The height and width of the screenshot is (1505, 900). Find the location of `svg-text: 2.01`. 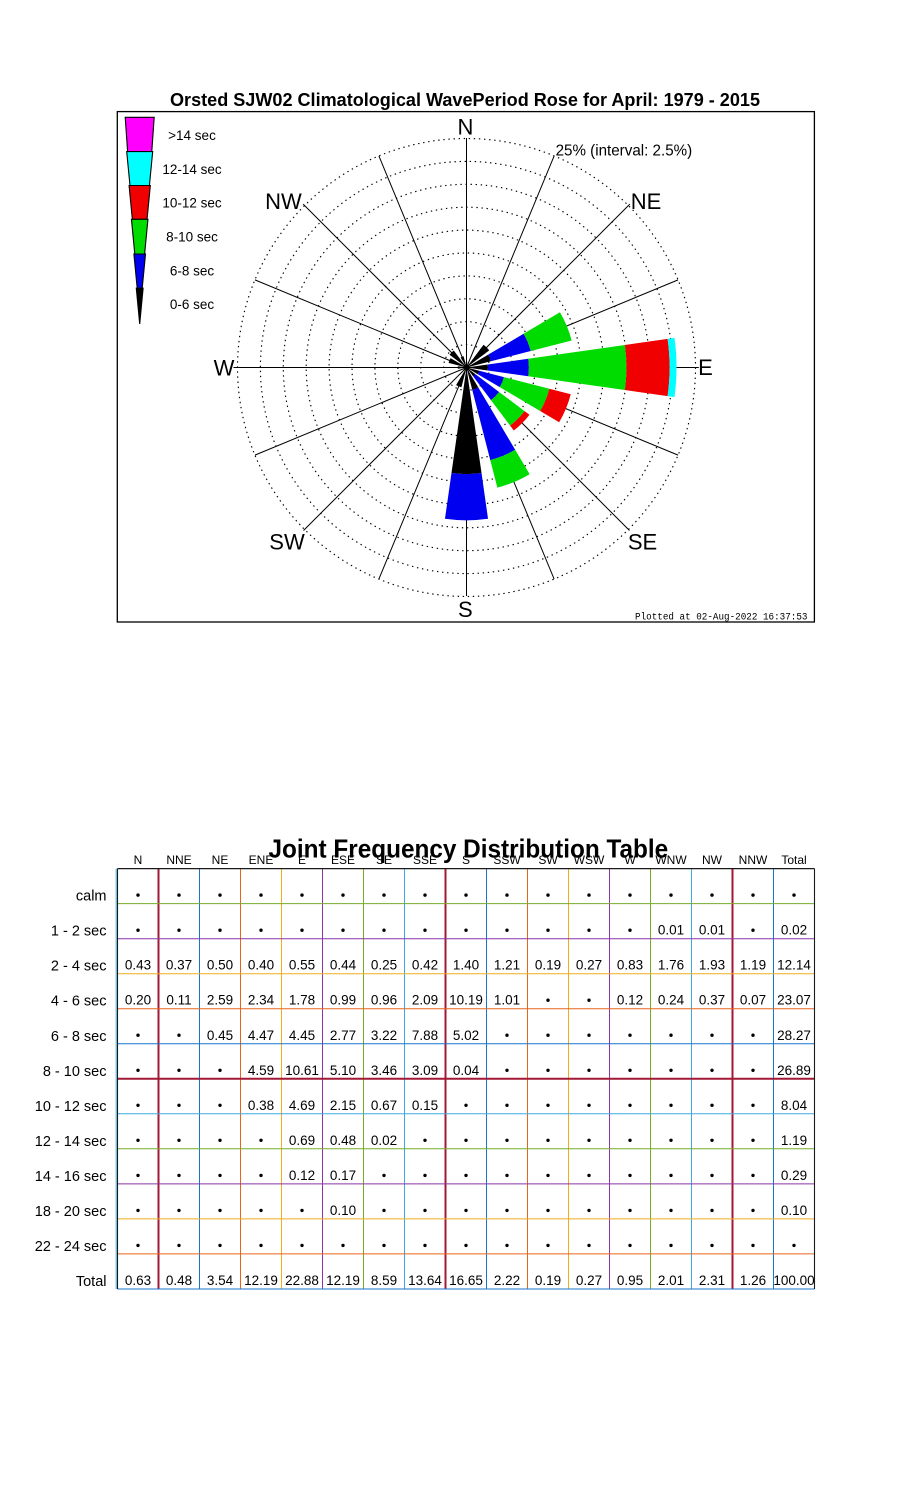

svg-text: 2.01 is located at coordinates (671, 1280).